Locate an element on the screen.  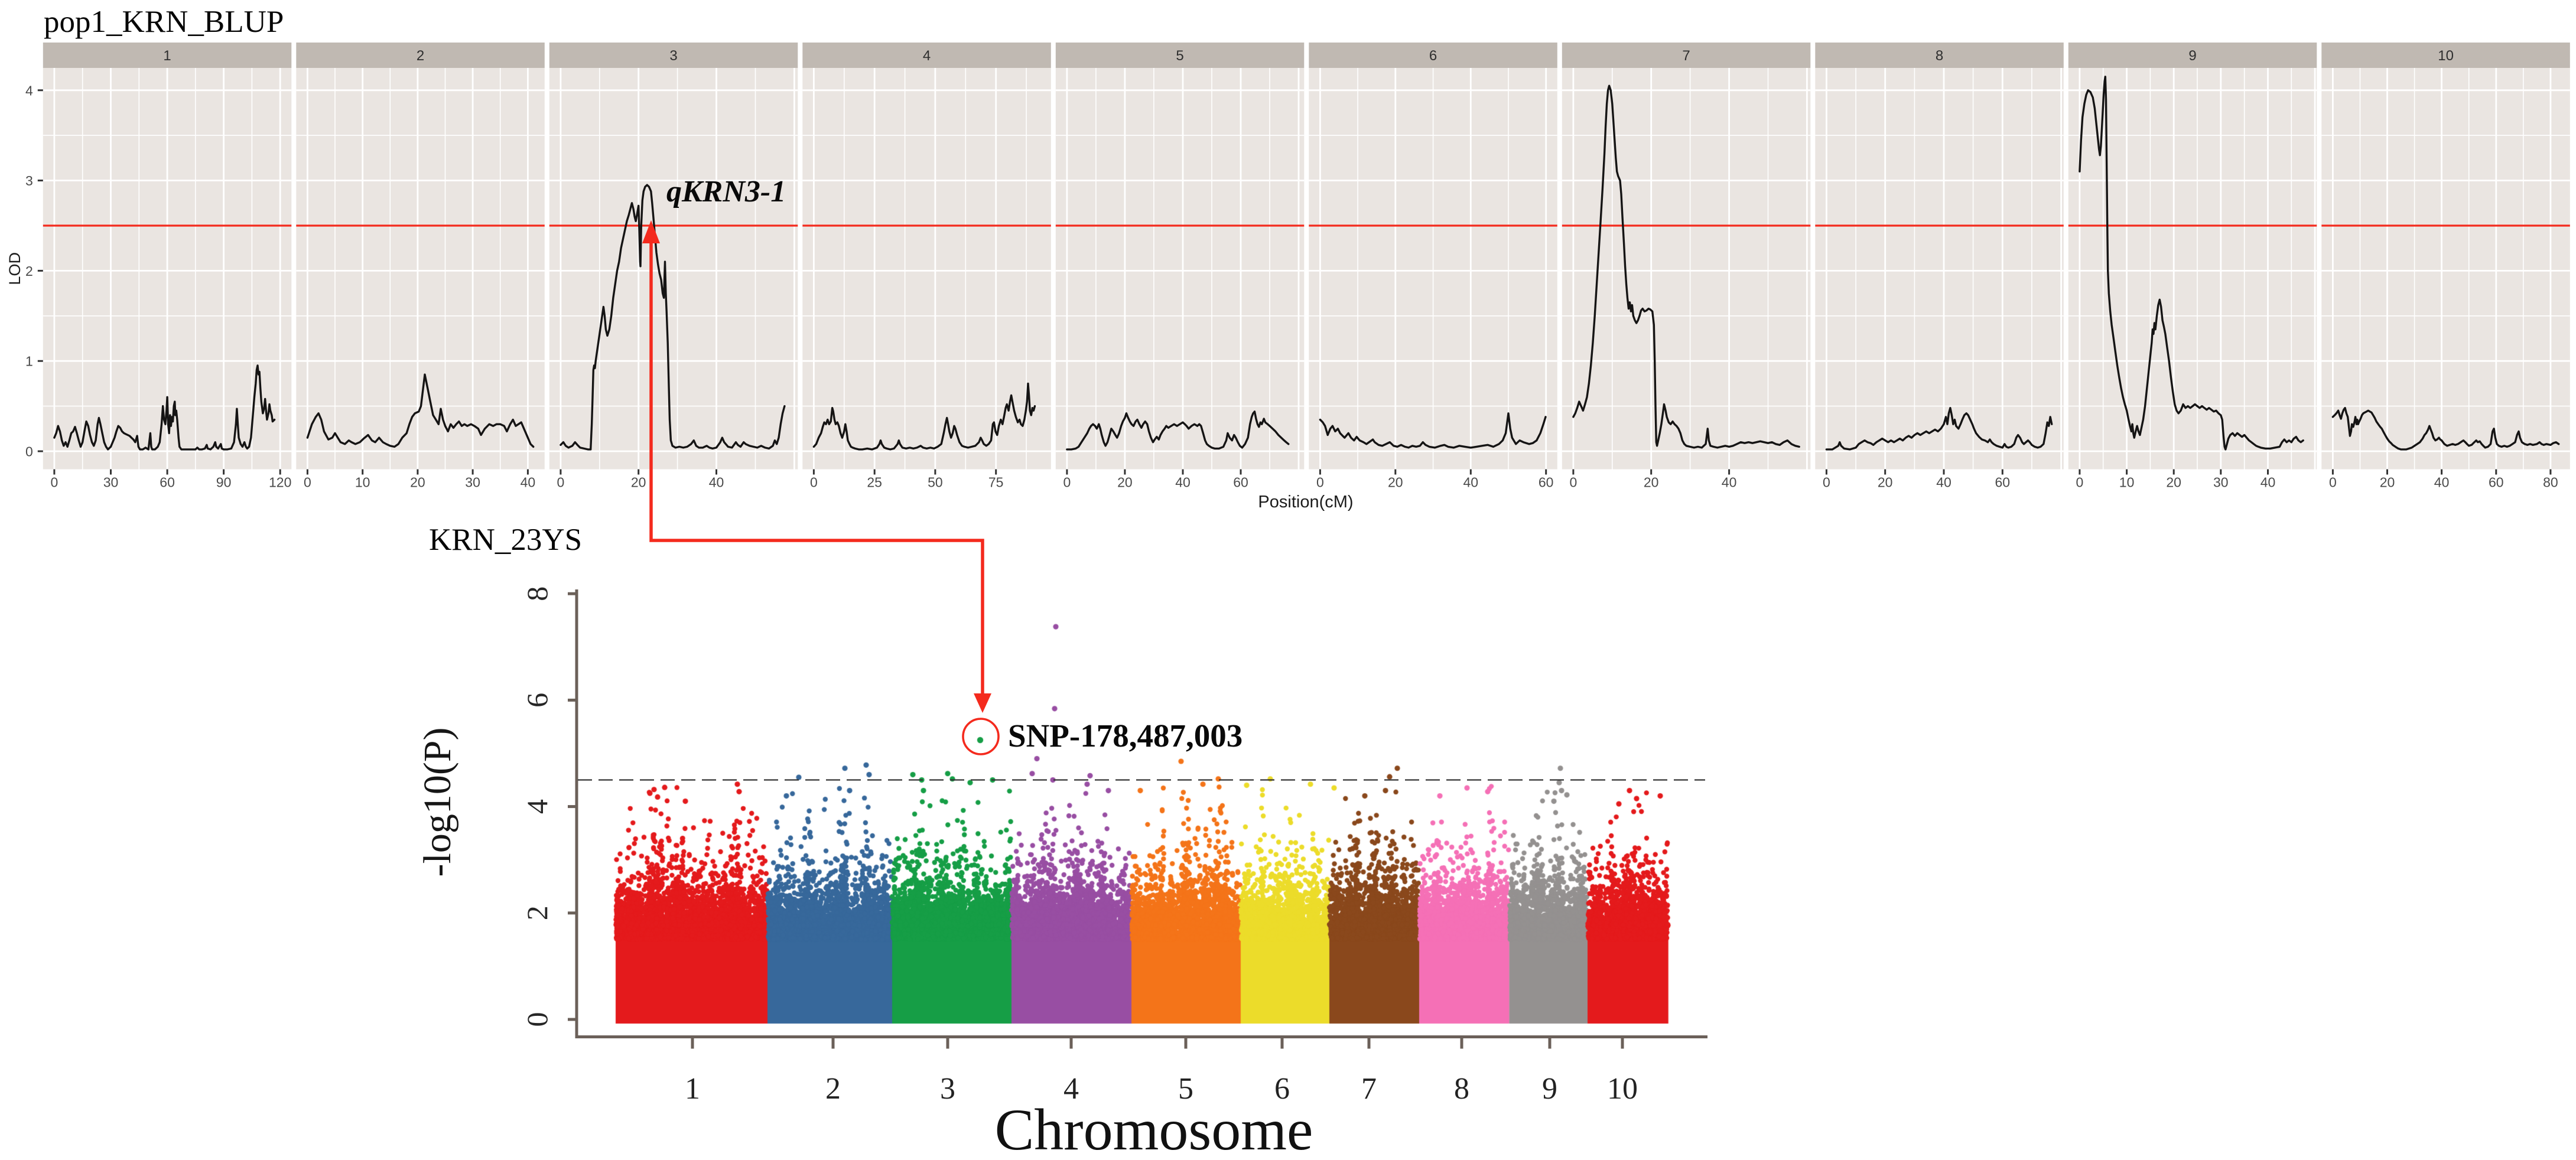
svg-text: -log10(P) is located at coordinates (438, 803).